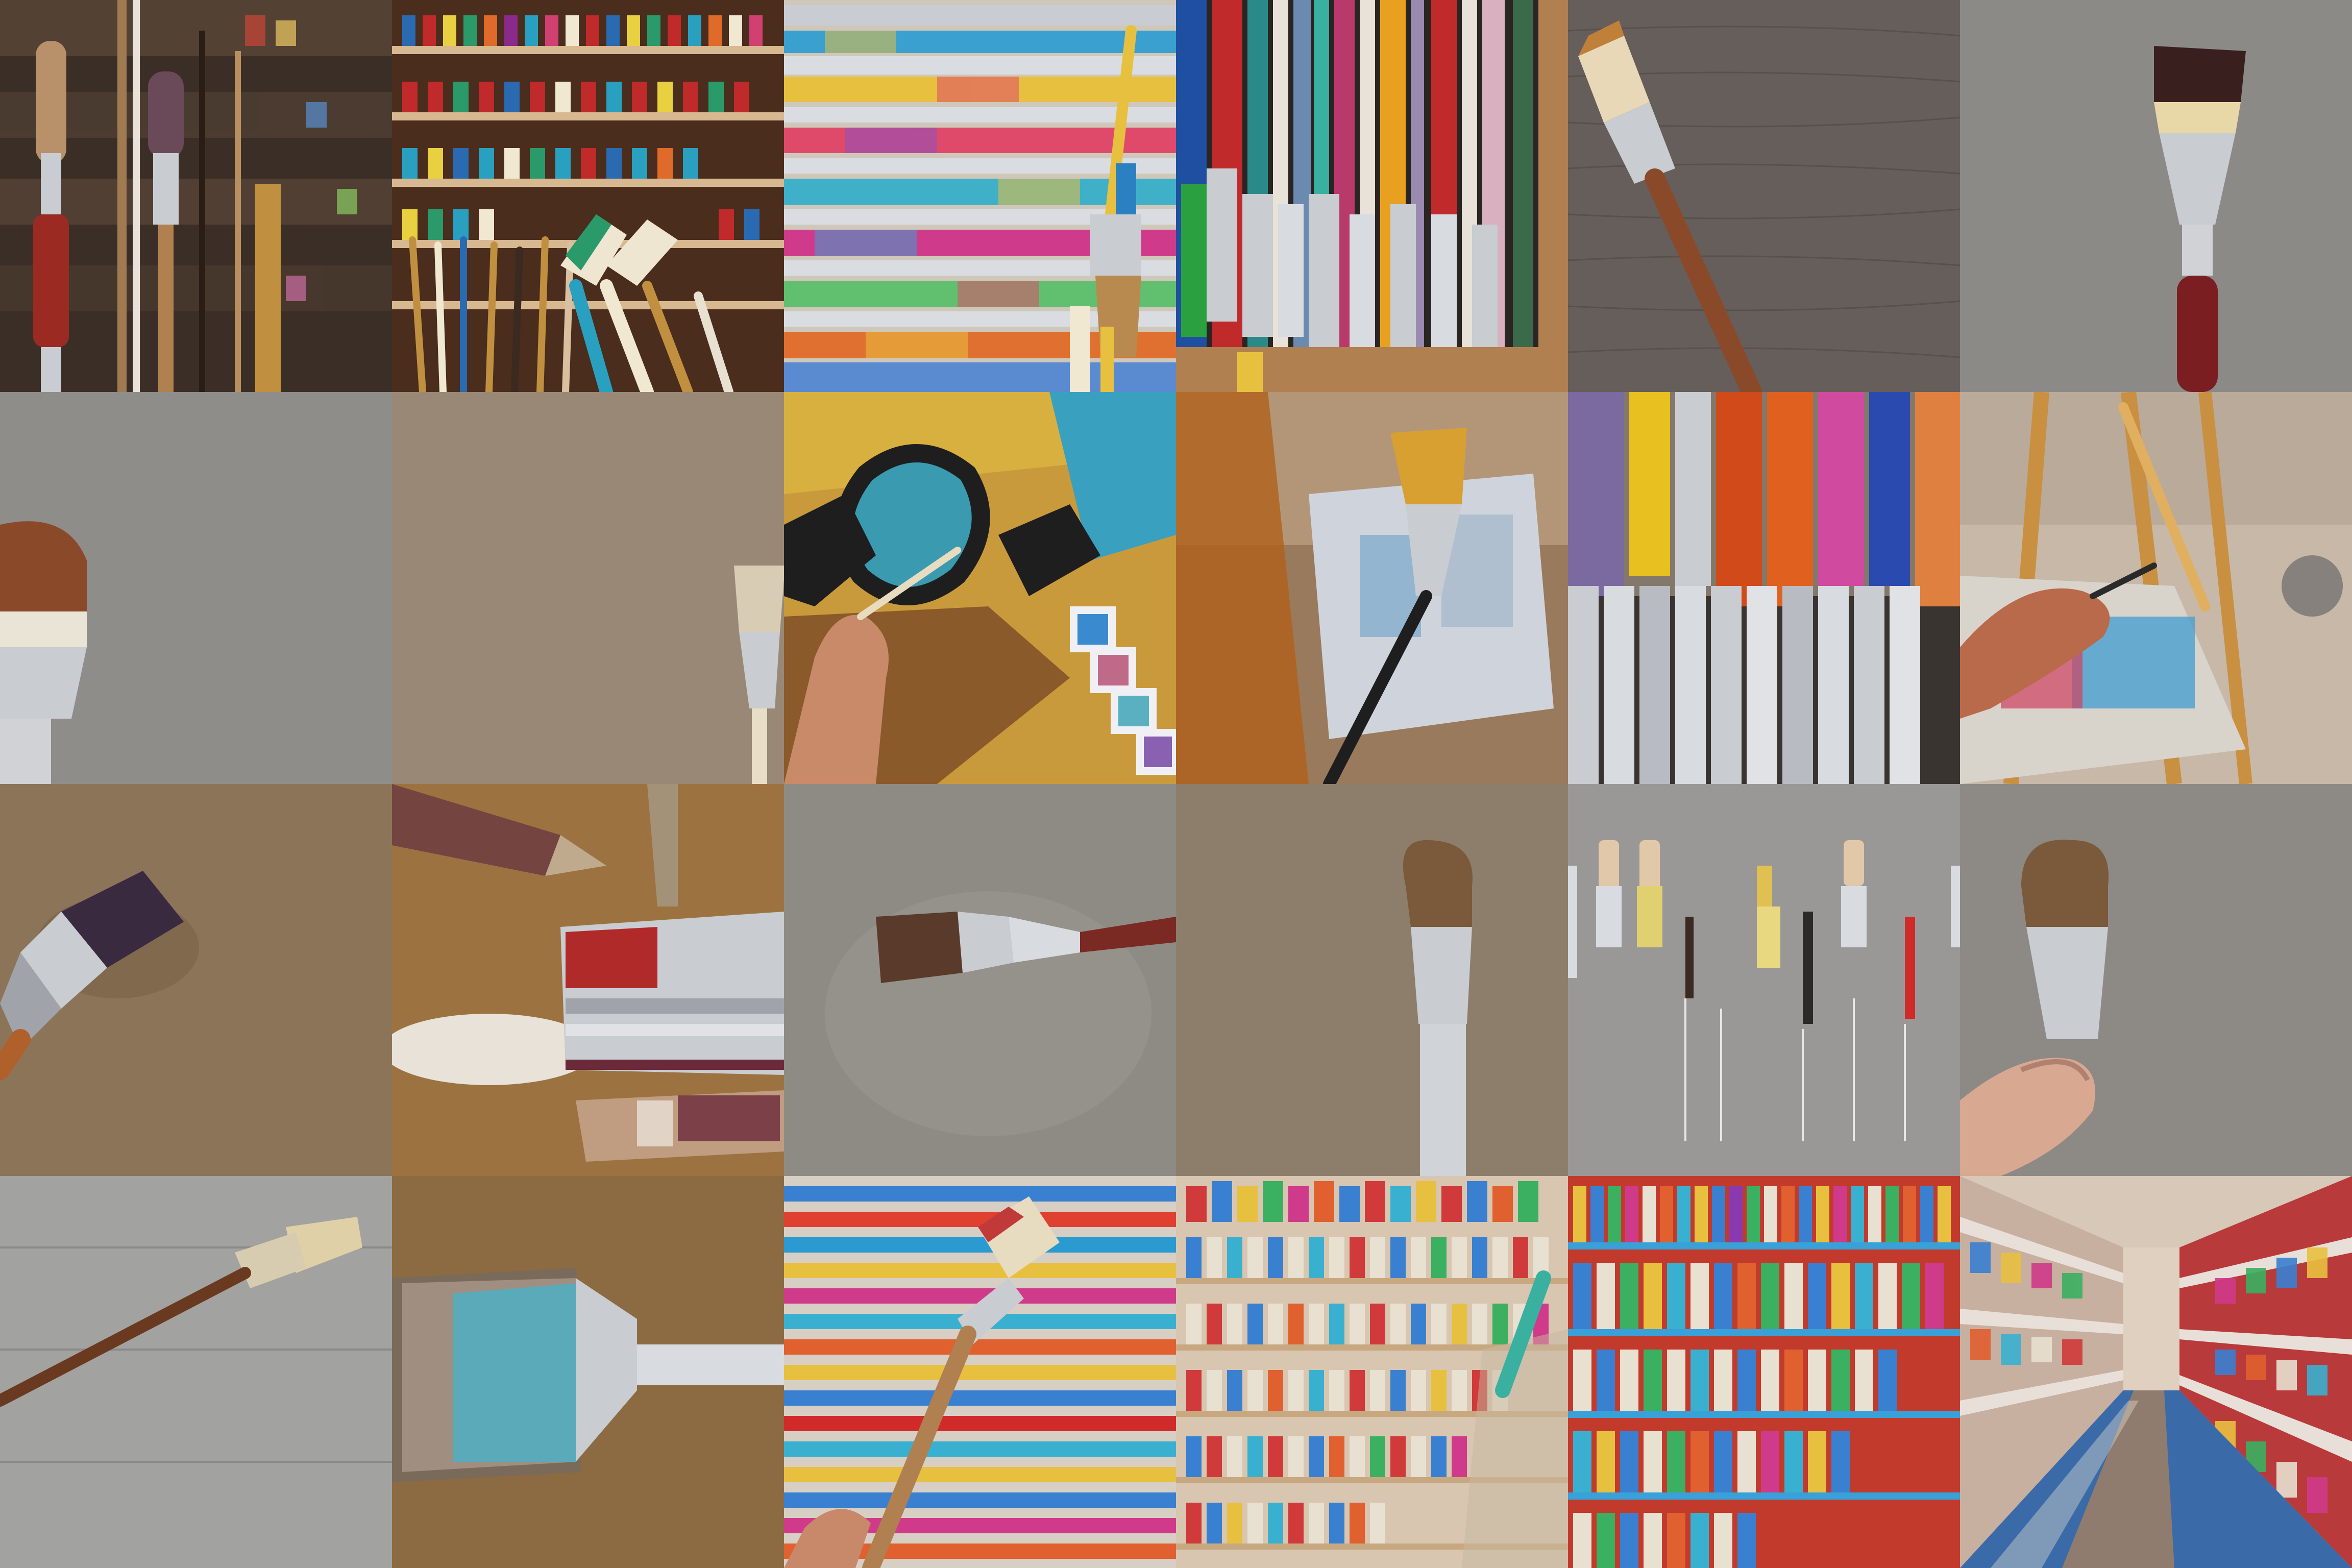 This screenshot has width=2352, height=1568. I want to click on tile-brush-head-at-left-edge, so click(196, 588).